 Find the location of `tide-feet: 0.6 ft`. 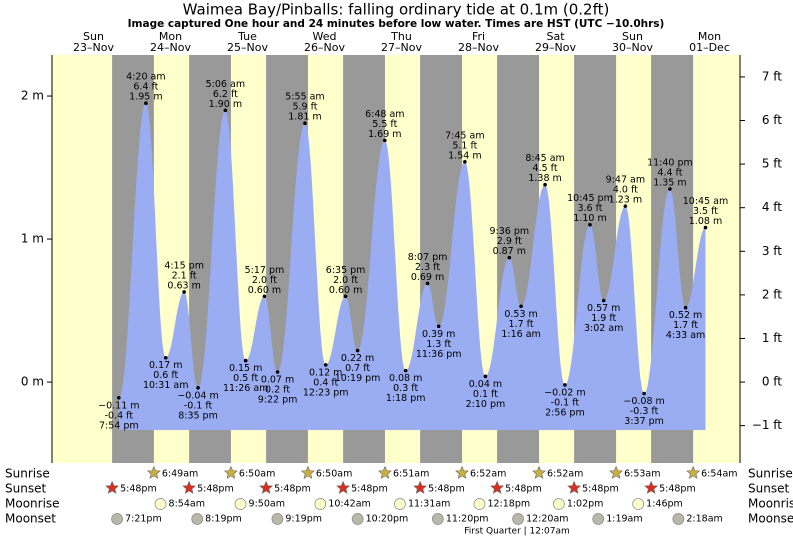

tide-feet: 0.6 ft is located at coordinates (165, 375).